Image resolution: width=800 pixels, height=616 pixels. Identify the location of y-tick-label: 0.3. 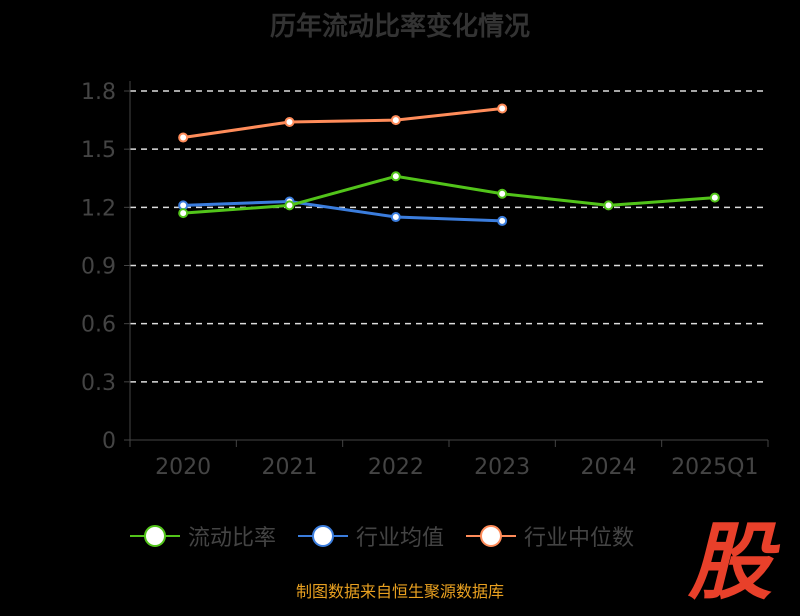
(98, 383).